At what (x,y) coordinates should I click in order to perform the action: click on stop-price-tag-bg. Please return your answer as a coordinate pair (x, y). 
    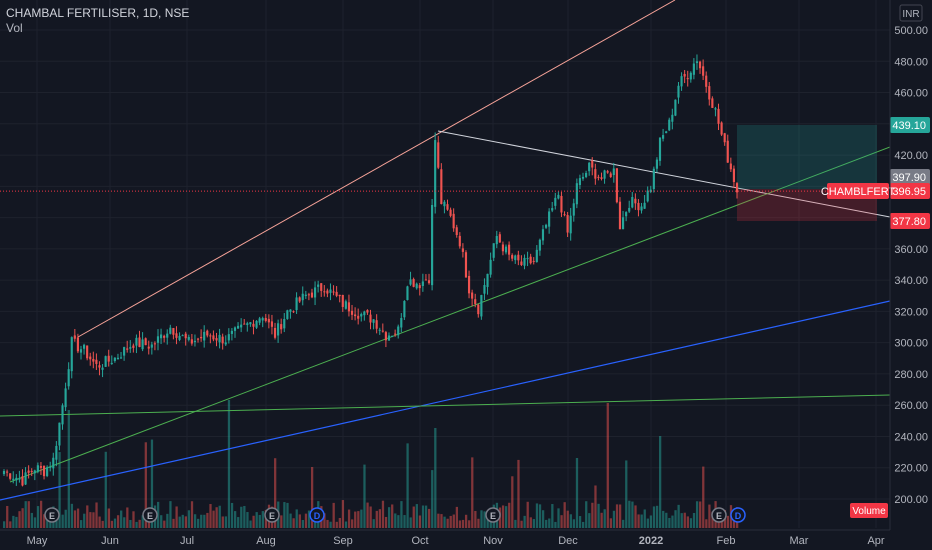
    Looking at the image, I should click on (910, 221).